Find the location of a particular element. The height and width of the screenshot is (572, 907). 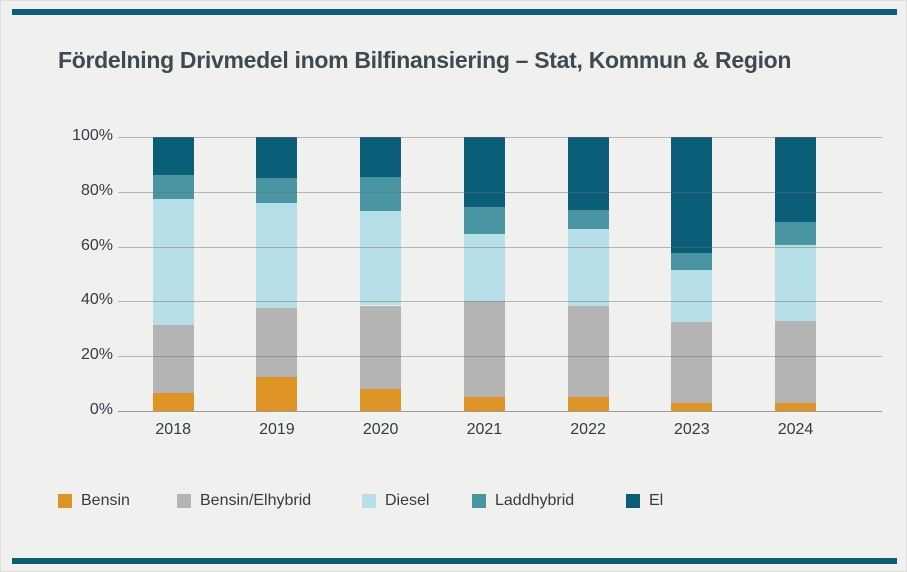

top-accent-bar is located at coordinates (454, 12).